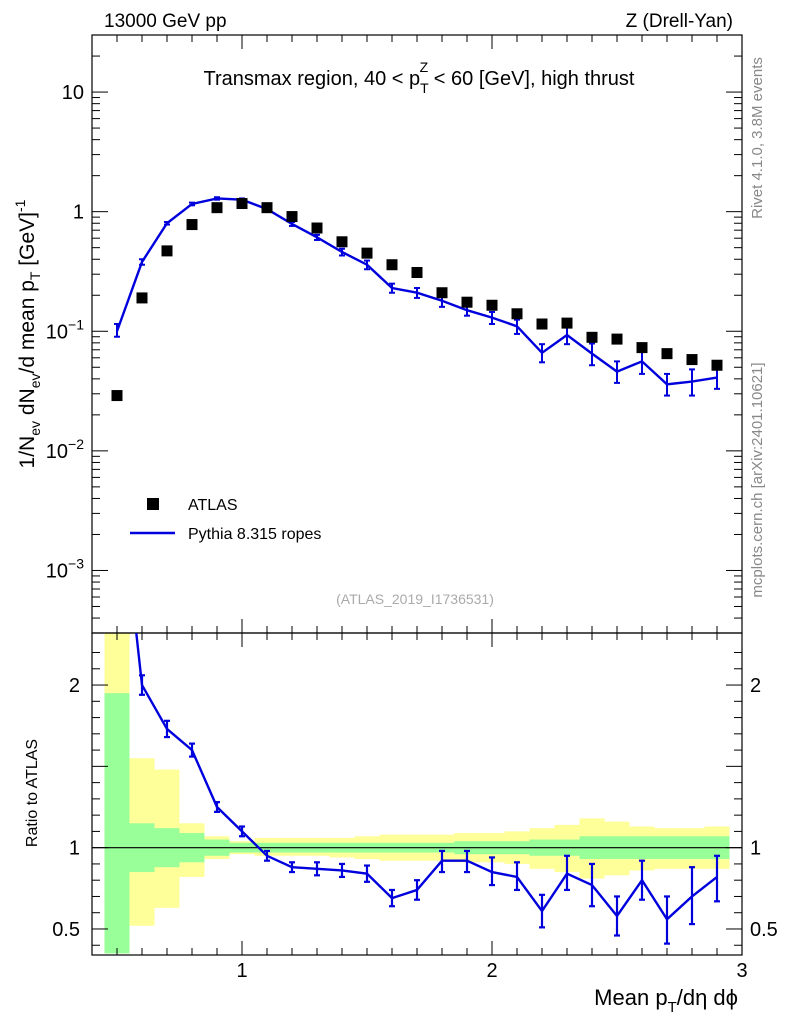  What do you see at coordinates (213, 505) in the screenshot?
I see `legend-label-atlas: ATLAS` at bounding box center [213, 505].